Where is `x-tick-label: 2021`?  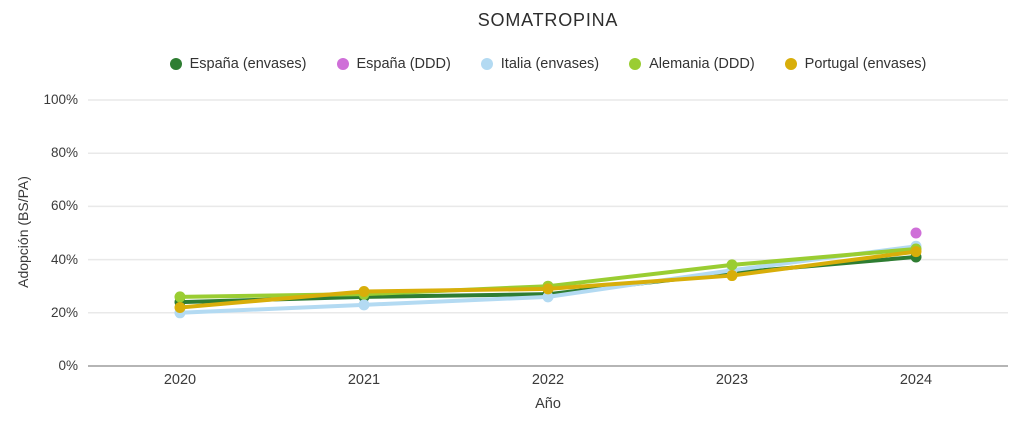 x-tick-label: 2021 is located at coordinates (364, 380).